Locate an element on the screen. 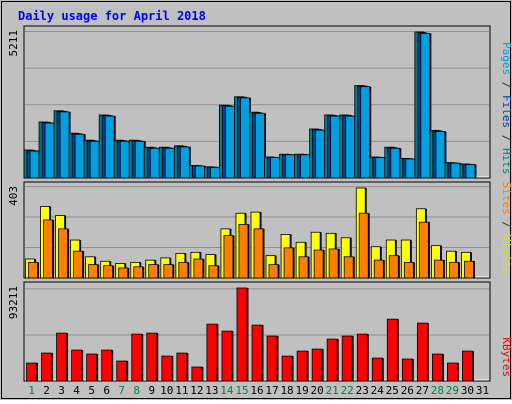  panel-middle-ymax-label: 403 is located at coordinates (13, 196).